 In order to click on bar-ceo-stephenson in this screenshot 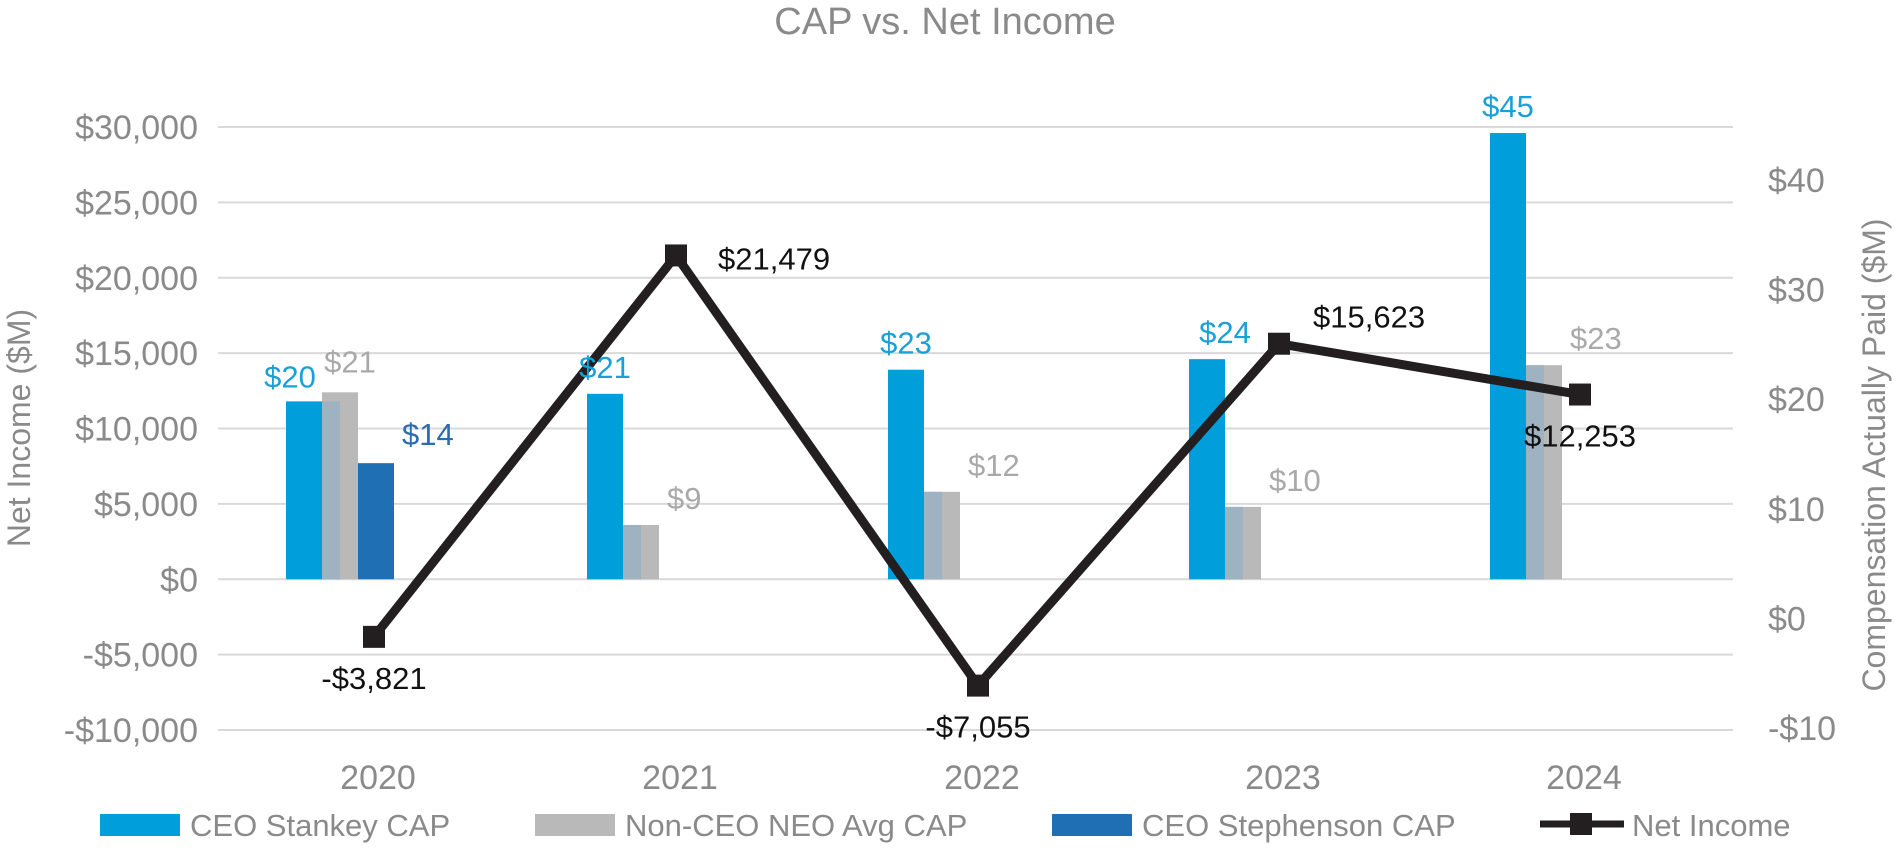, I will do `click(376, 521)`.